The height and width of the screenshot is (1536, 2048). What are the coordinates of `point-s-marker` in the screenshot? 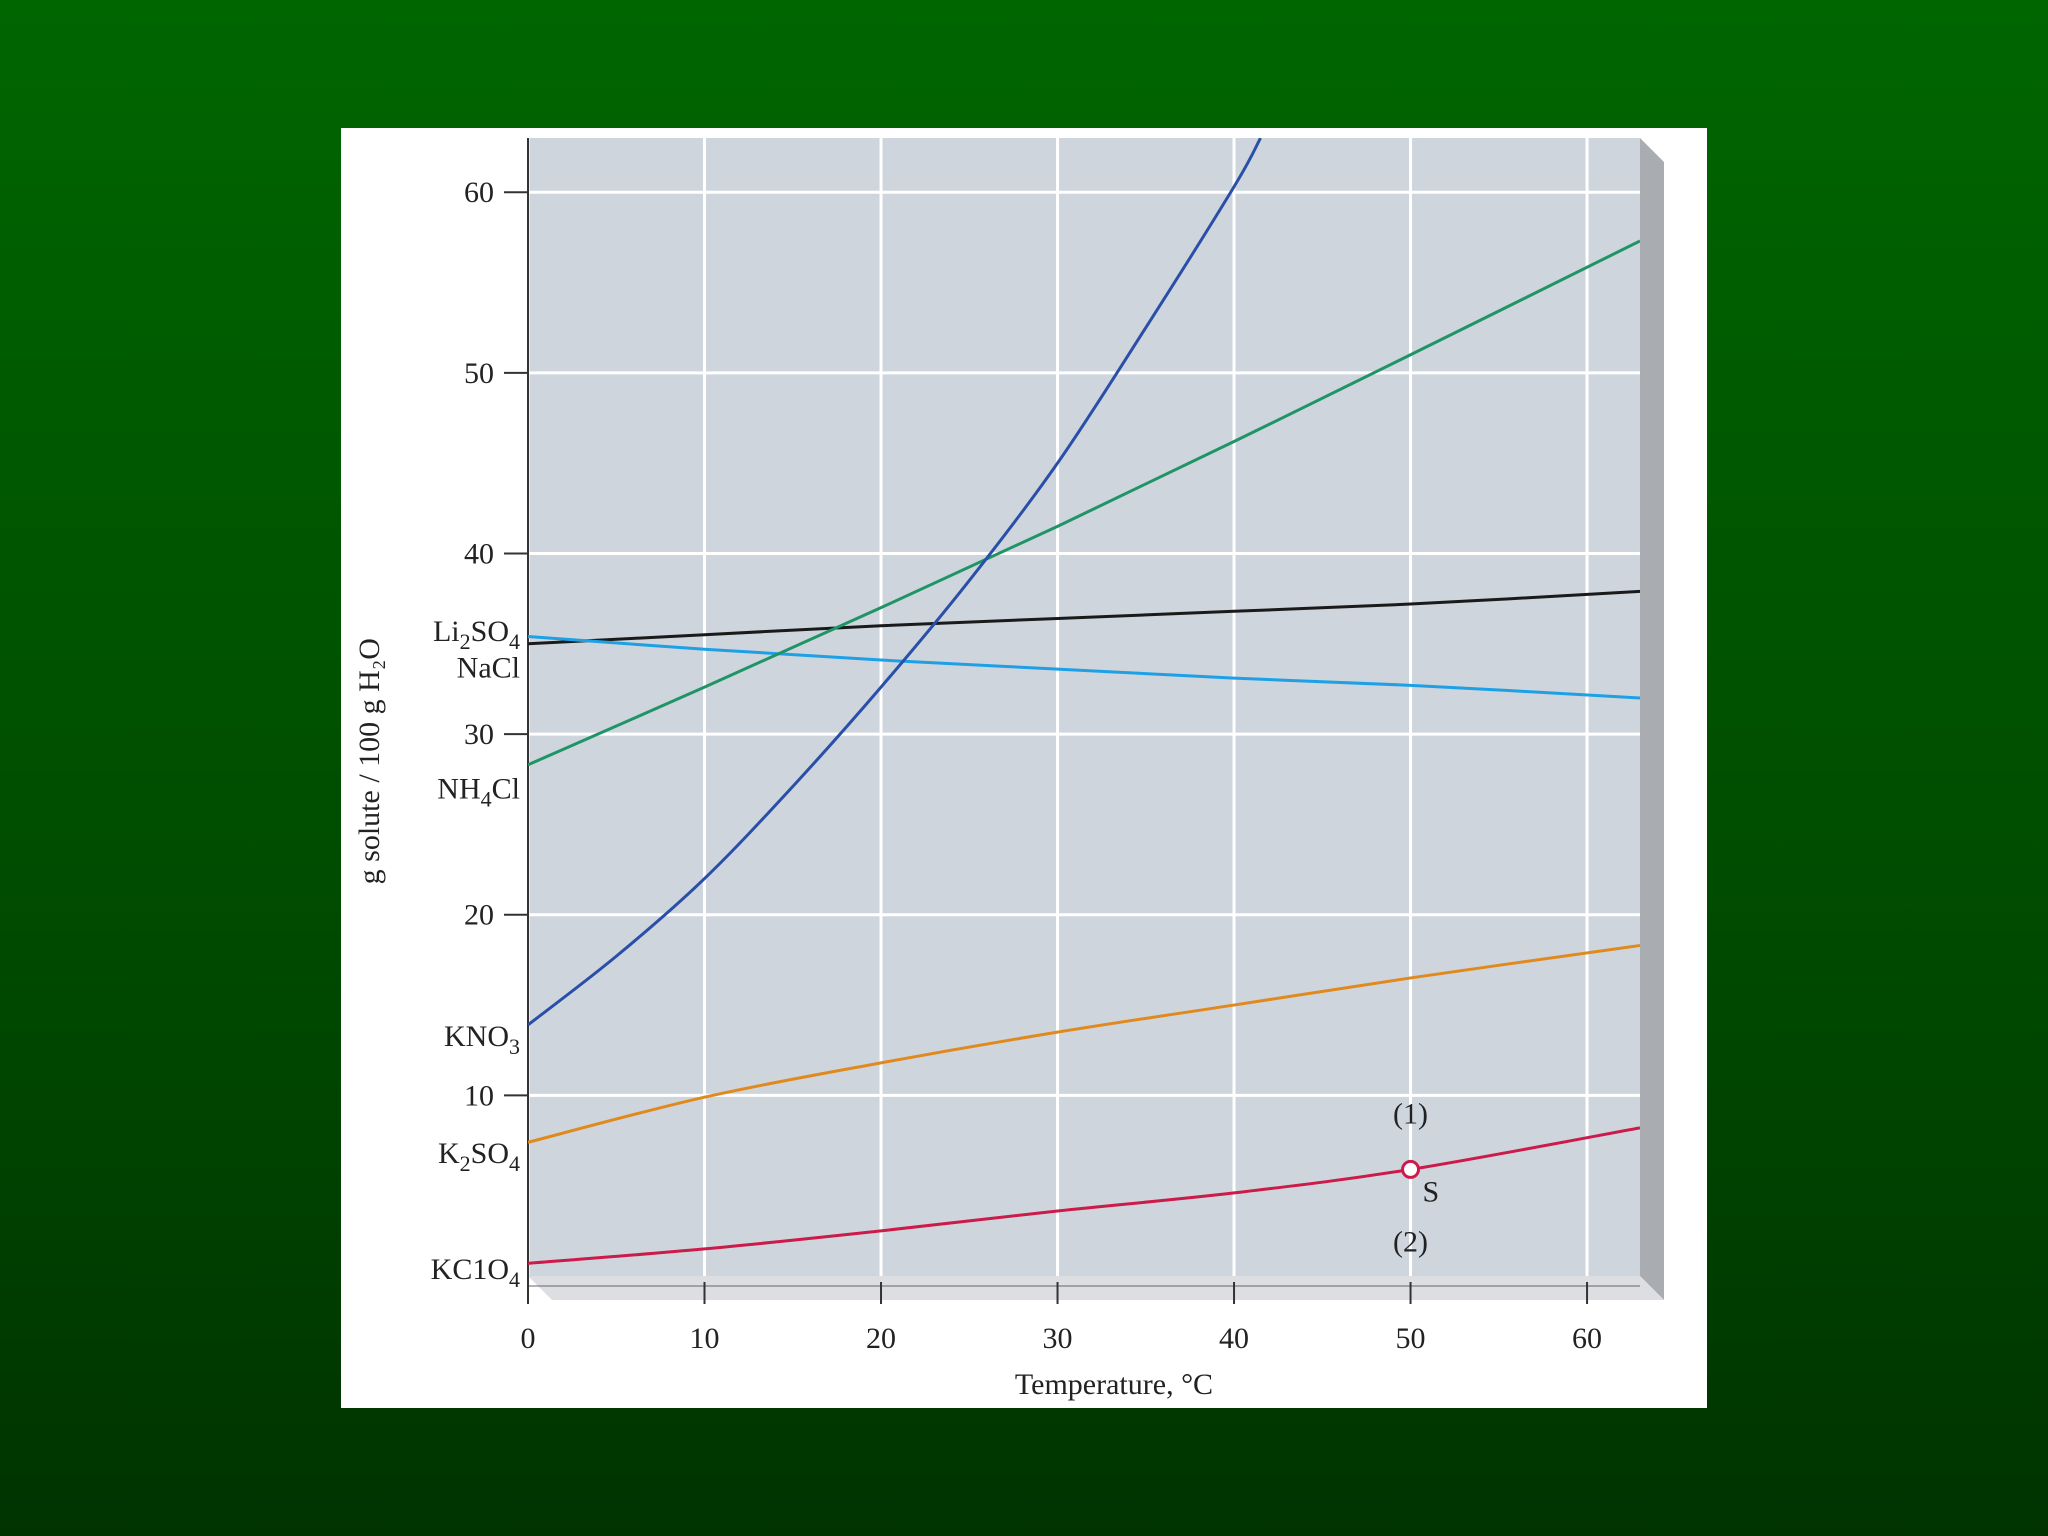 It's located at (1411, 1169).